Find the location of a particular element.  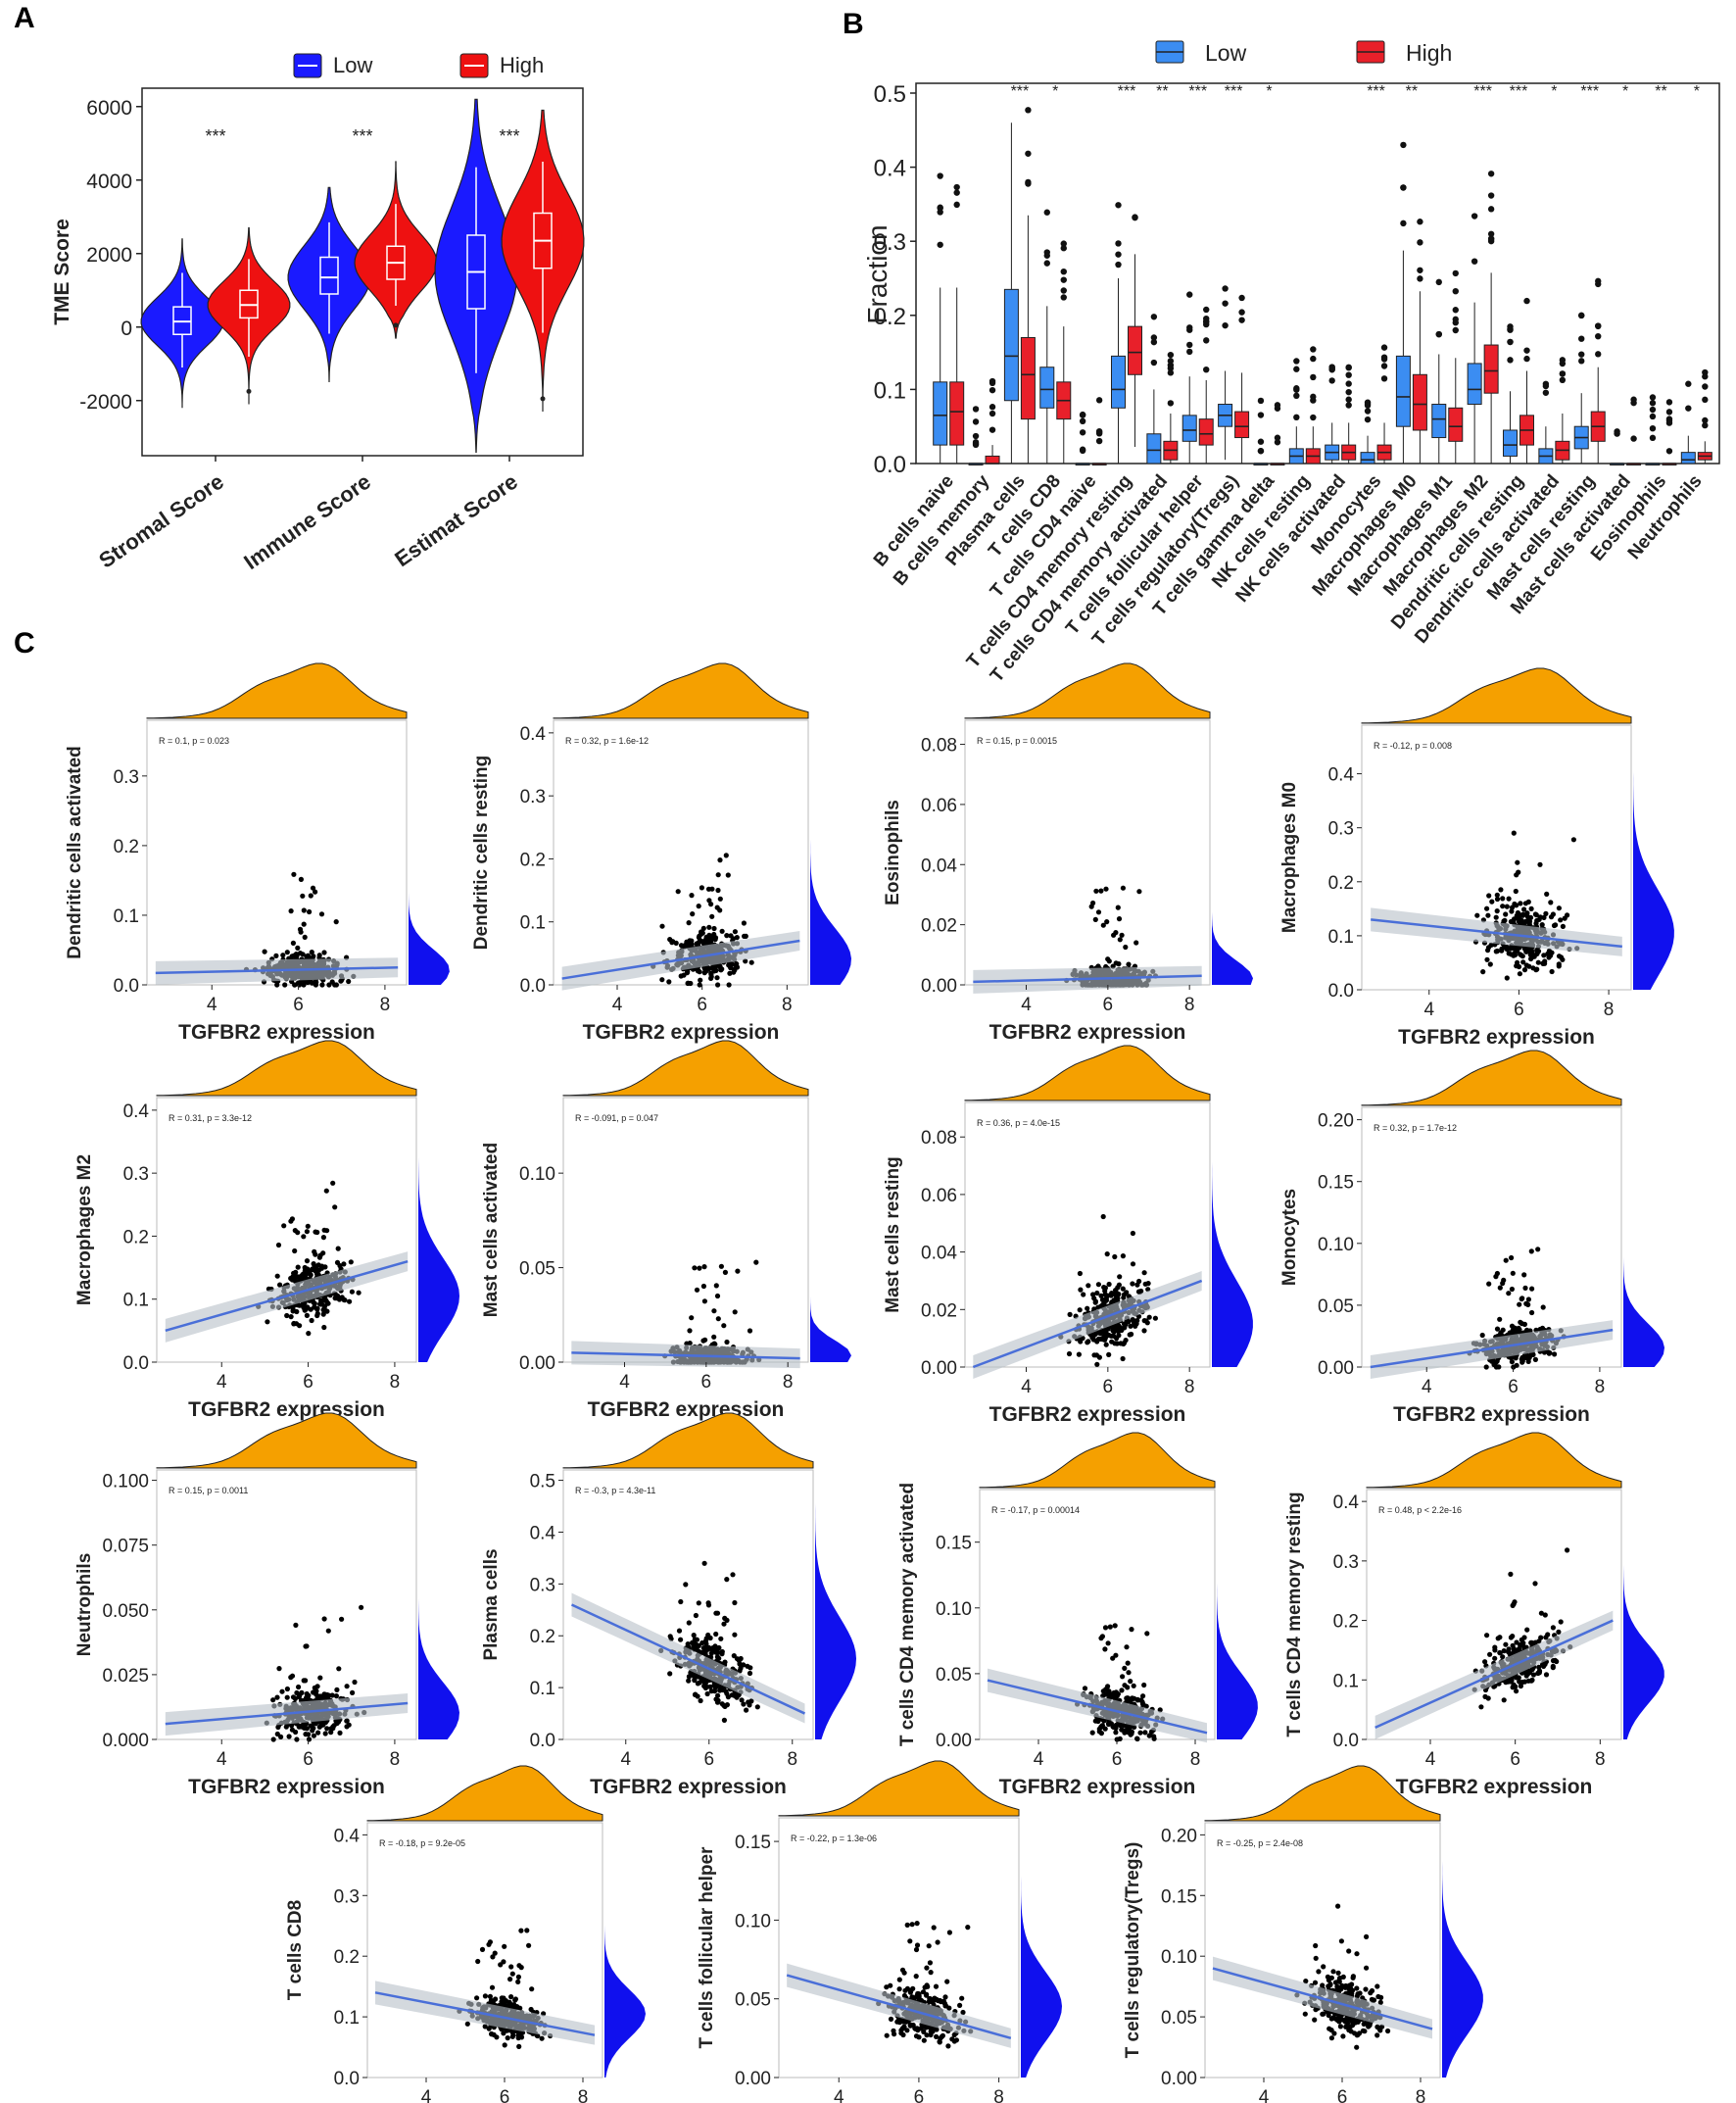

legend-label-high: High is located at coordinates (1429, 53).